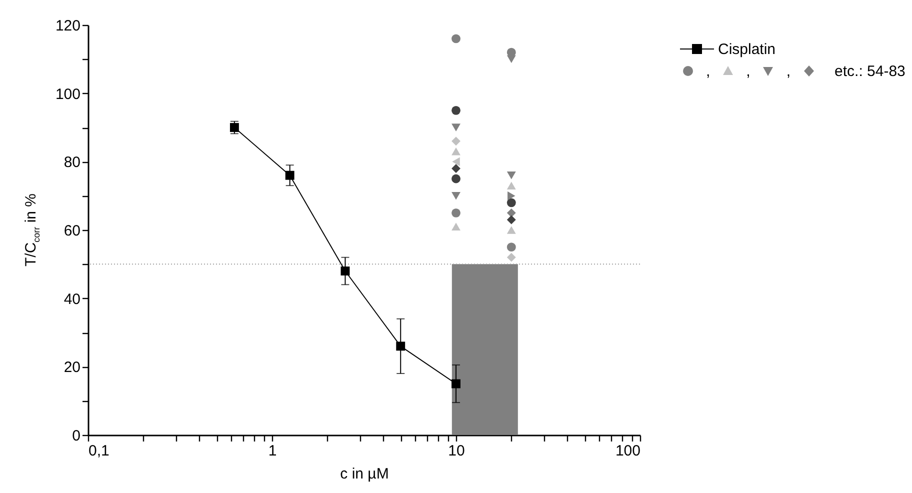 The image size is (912, 493). I want to click on y-tick-label: 120, so click(67, 26).